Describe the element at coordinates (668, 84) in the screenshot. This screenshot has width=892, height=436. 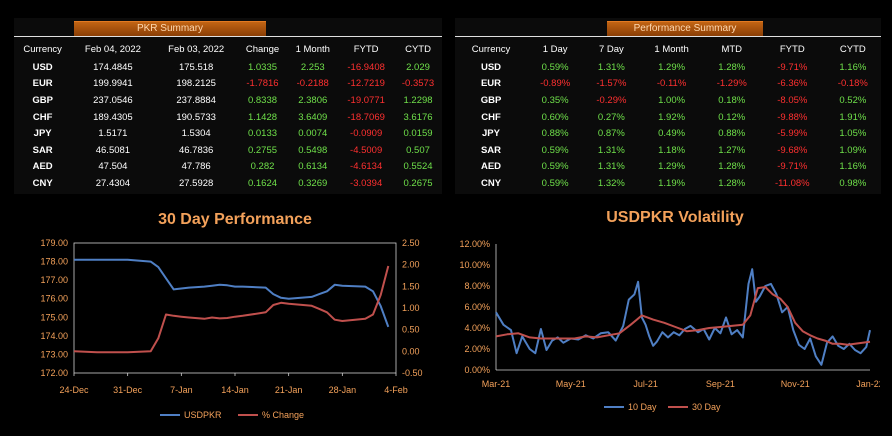
I see `table-row: EUR -0.89% -1.57% -0.11% -1.29% -6.36% -0.18%` at that location.